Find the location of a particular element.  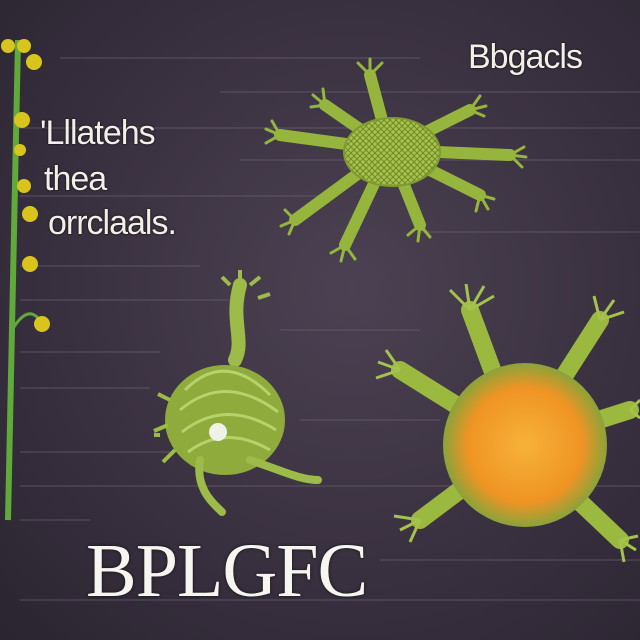

star-organism is located at coordinates (396, 160).